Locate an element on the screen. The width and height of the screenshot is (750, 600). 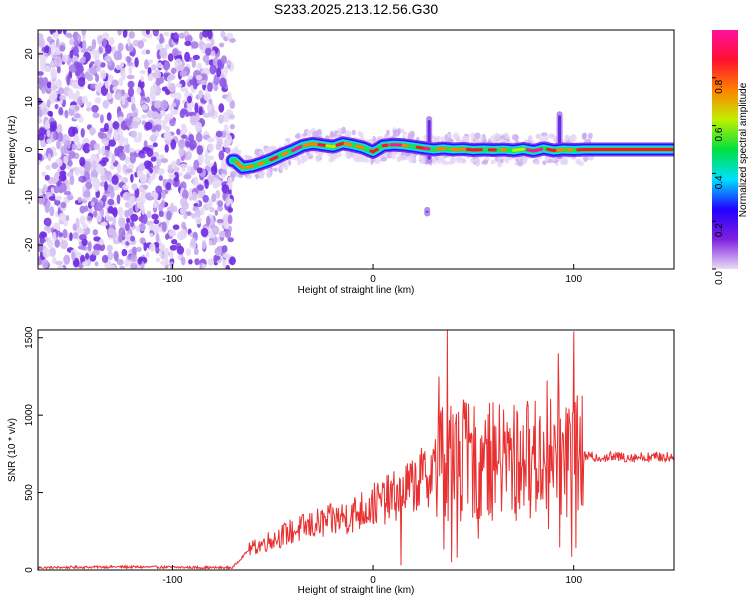
y-tick-label: 10 is located at coordinates (29, 102).